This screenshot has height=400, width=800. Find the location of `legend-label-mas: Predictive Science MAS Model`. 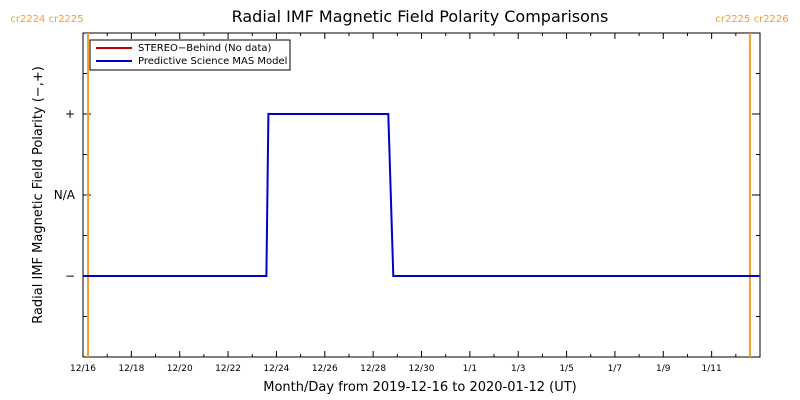

legend-label-mas: Predictive Science MAS Model is located at coordinates (212, 61).